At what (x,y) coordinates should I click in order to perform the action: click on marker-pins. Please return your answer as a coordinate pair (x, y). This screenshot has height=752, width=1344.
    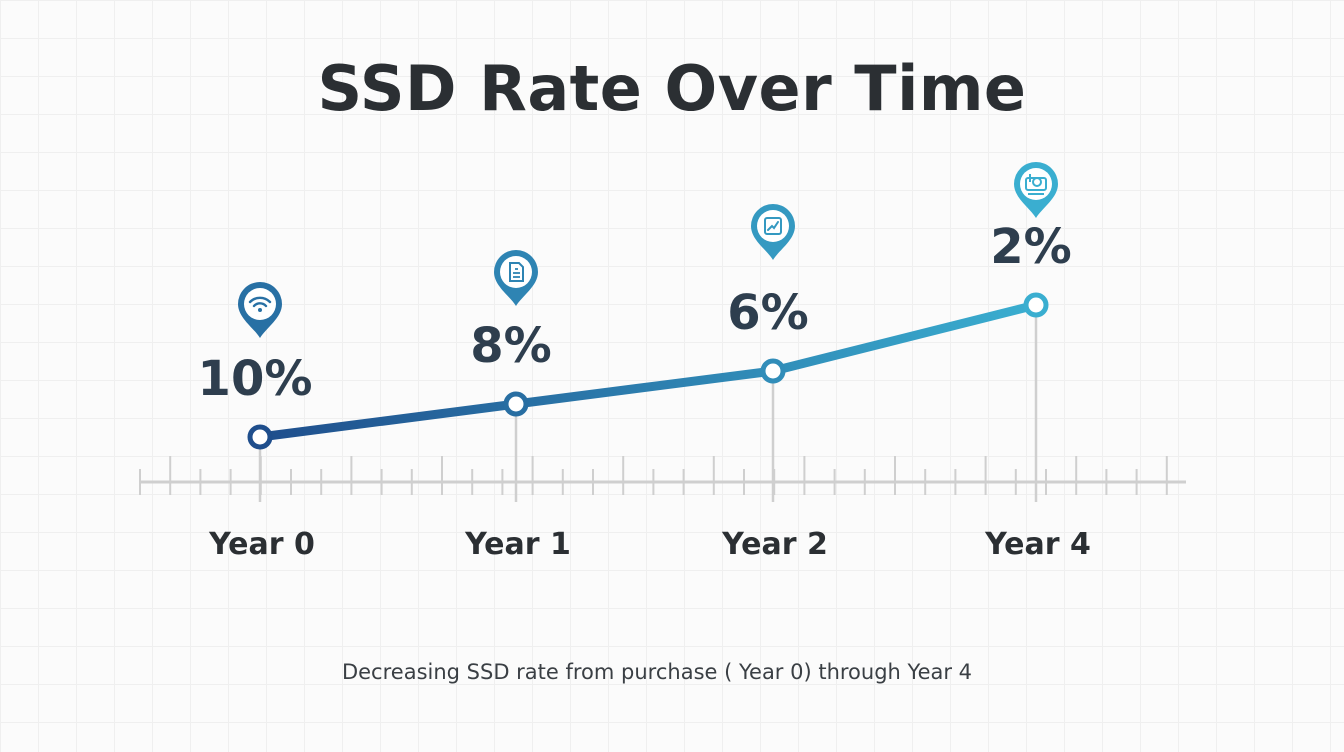
    Looking at the image, I should click on (648, 250).